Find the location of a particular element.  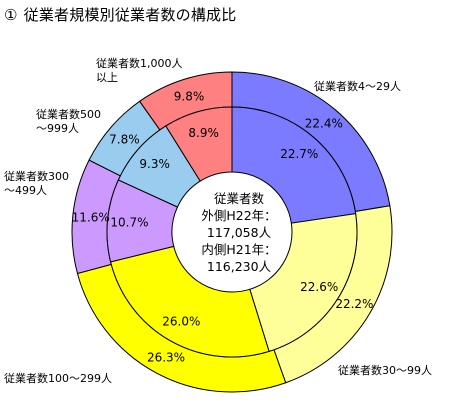

category-label-30-99: 従業者数30～99人 is located at coordinates (385, 370).